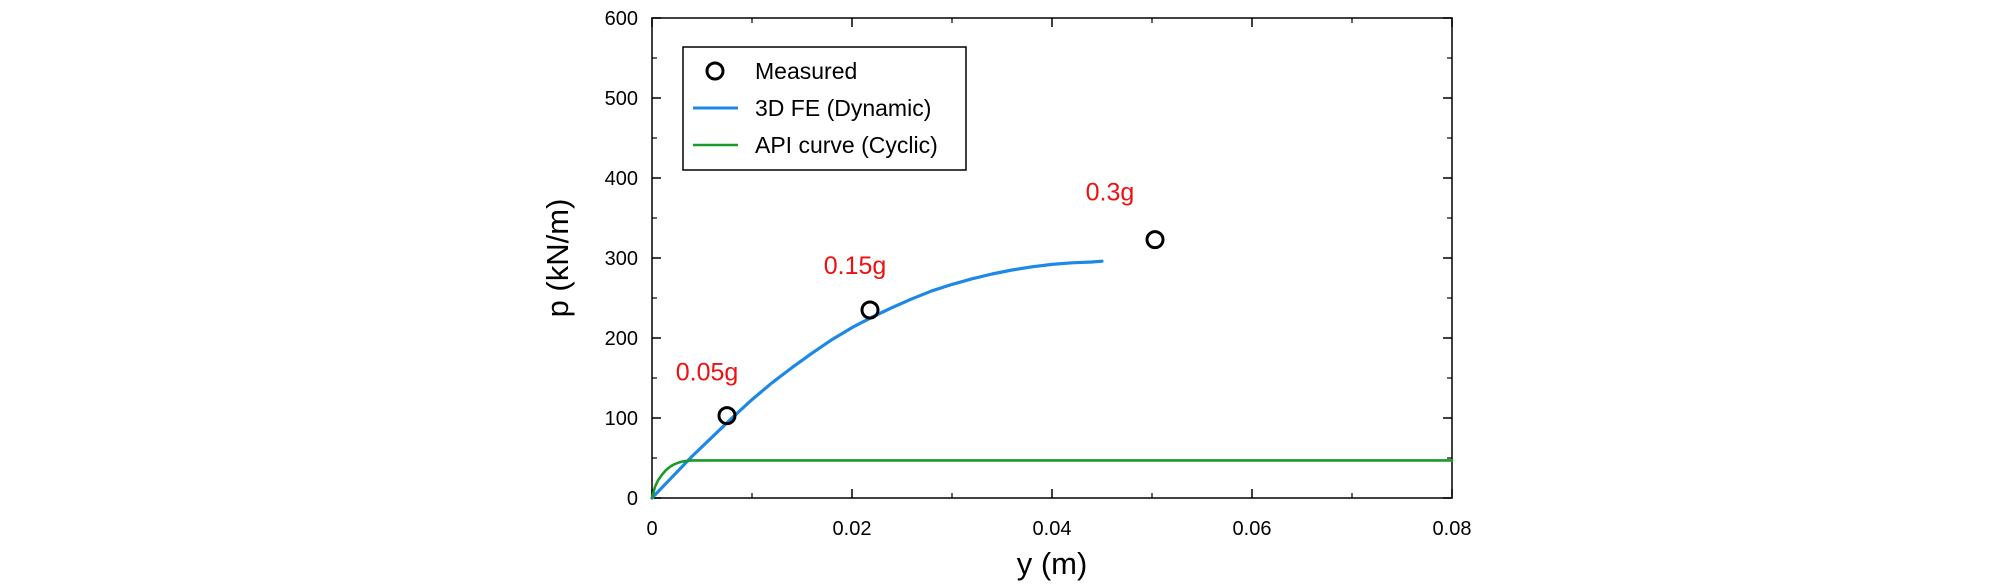  I want to click on legend-label-measured: Measured, so click(806, 71).